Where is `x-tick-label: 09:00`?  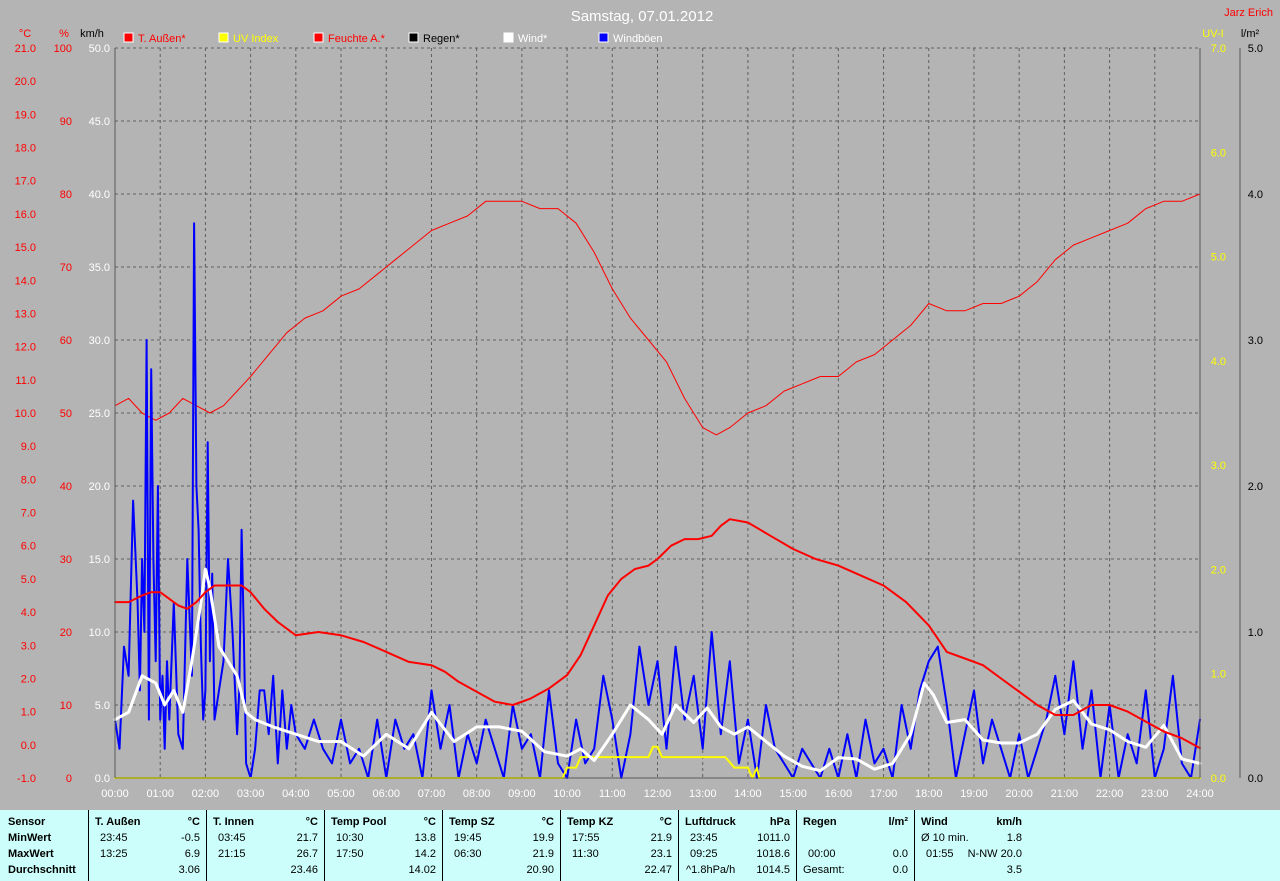 x-tick-label: 09:00 is located at coordinates (522, 794).